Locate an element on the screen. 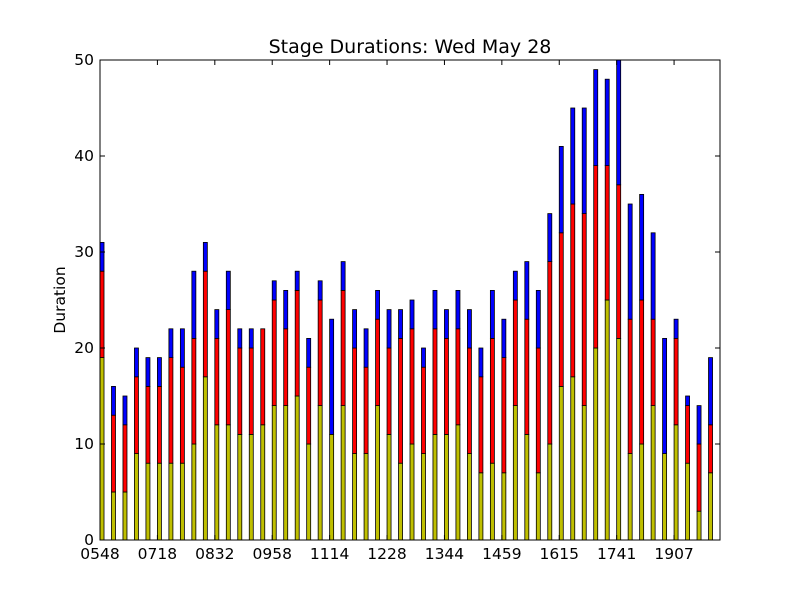 The width and height of the screenshot is (800, 605). y-tick-label: 10 is located at coordinates (84, 444).